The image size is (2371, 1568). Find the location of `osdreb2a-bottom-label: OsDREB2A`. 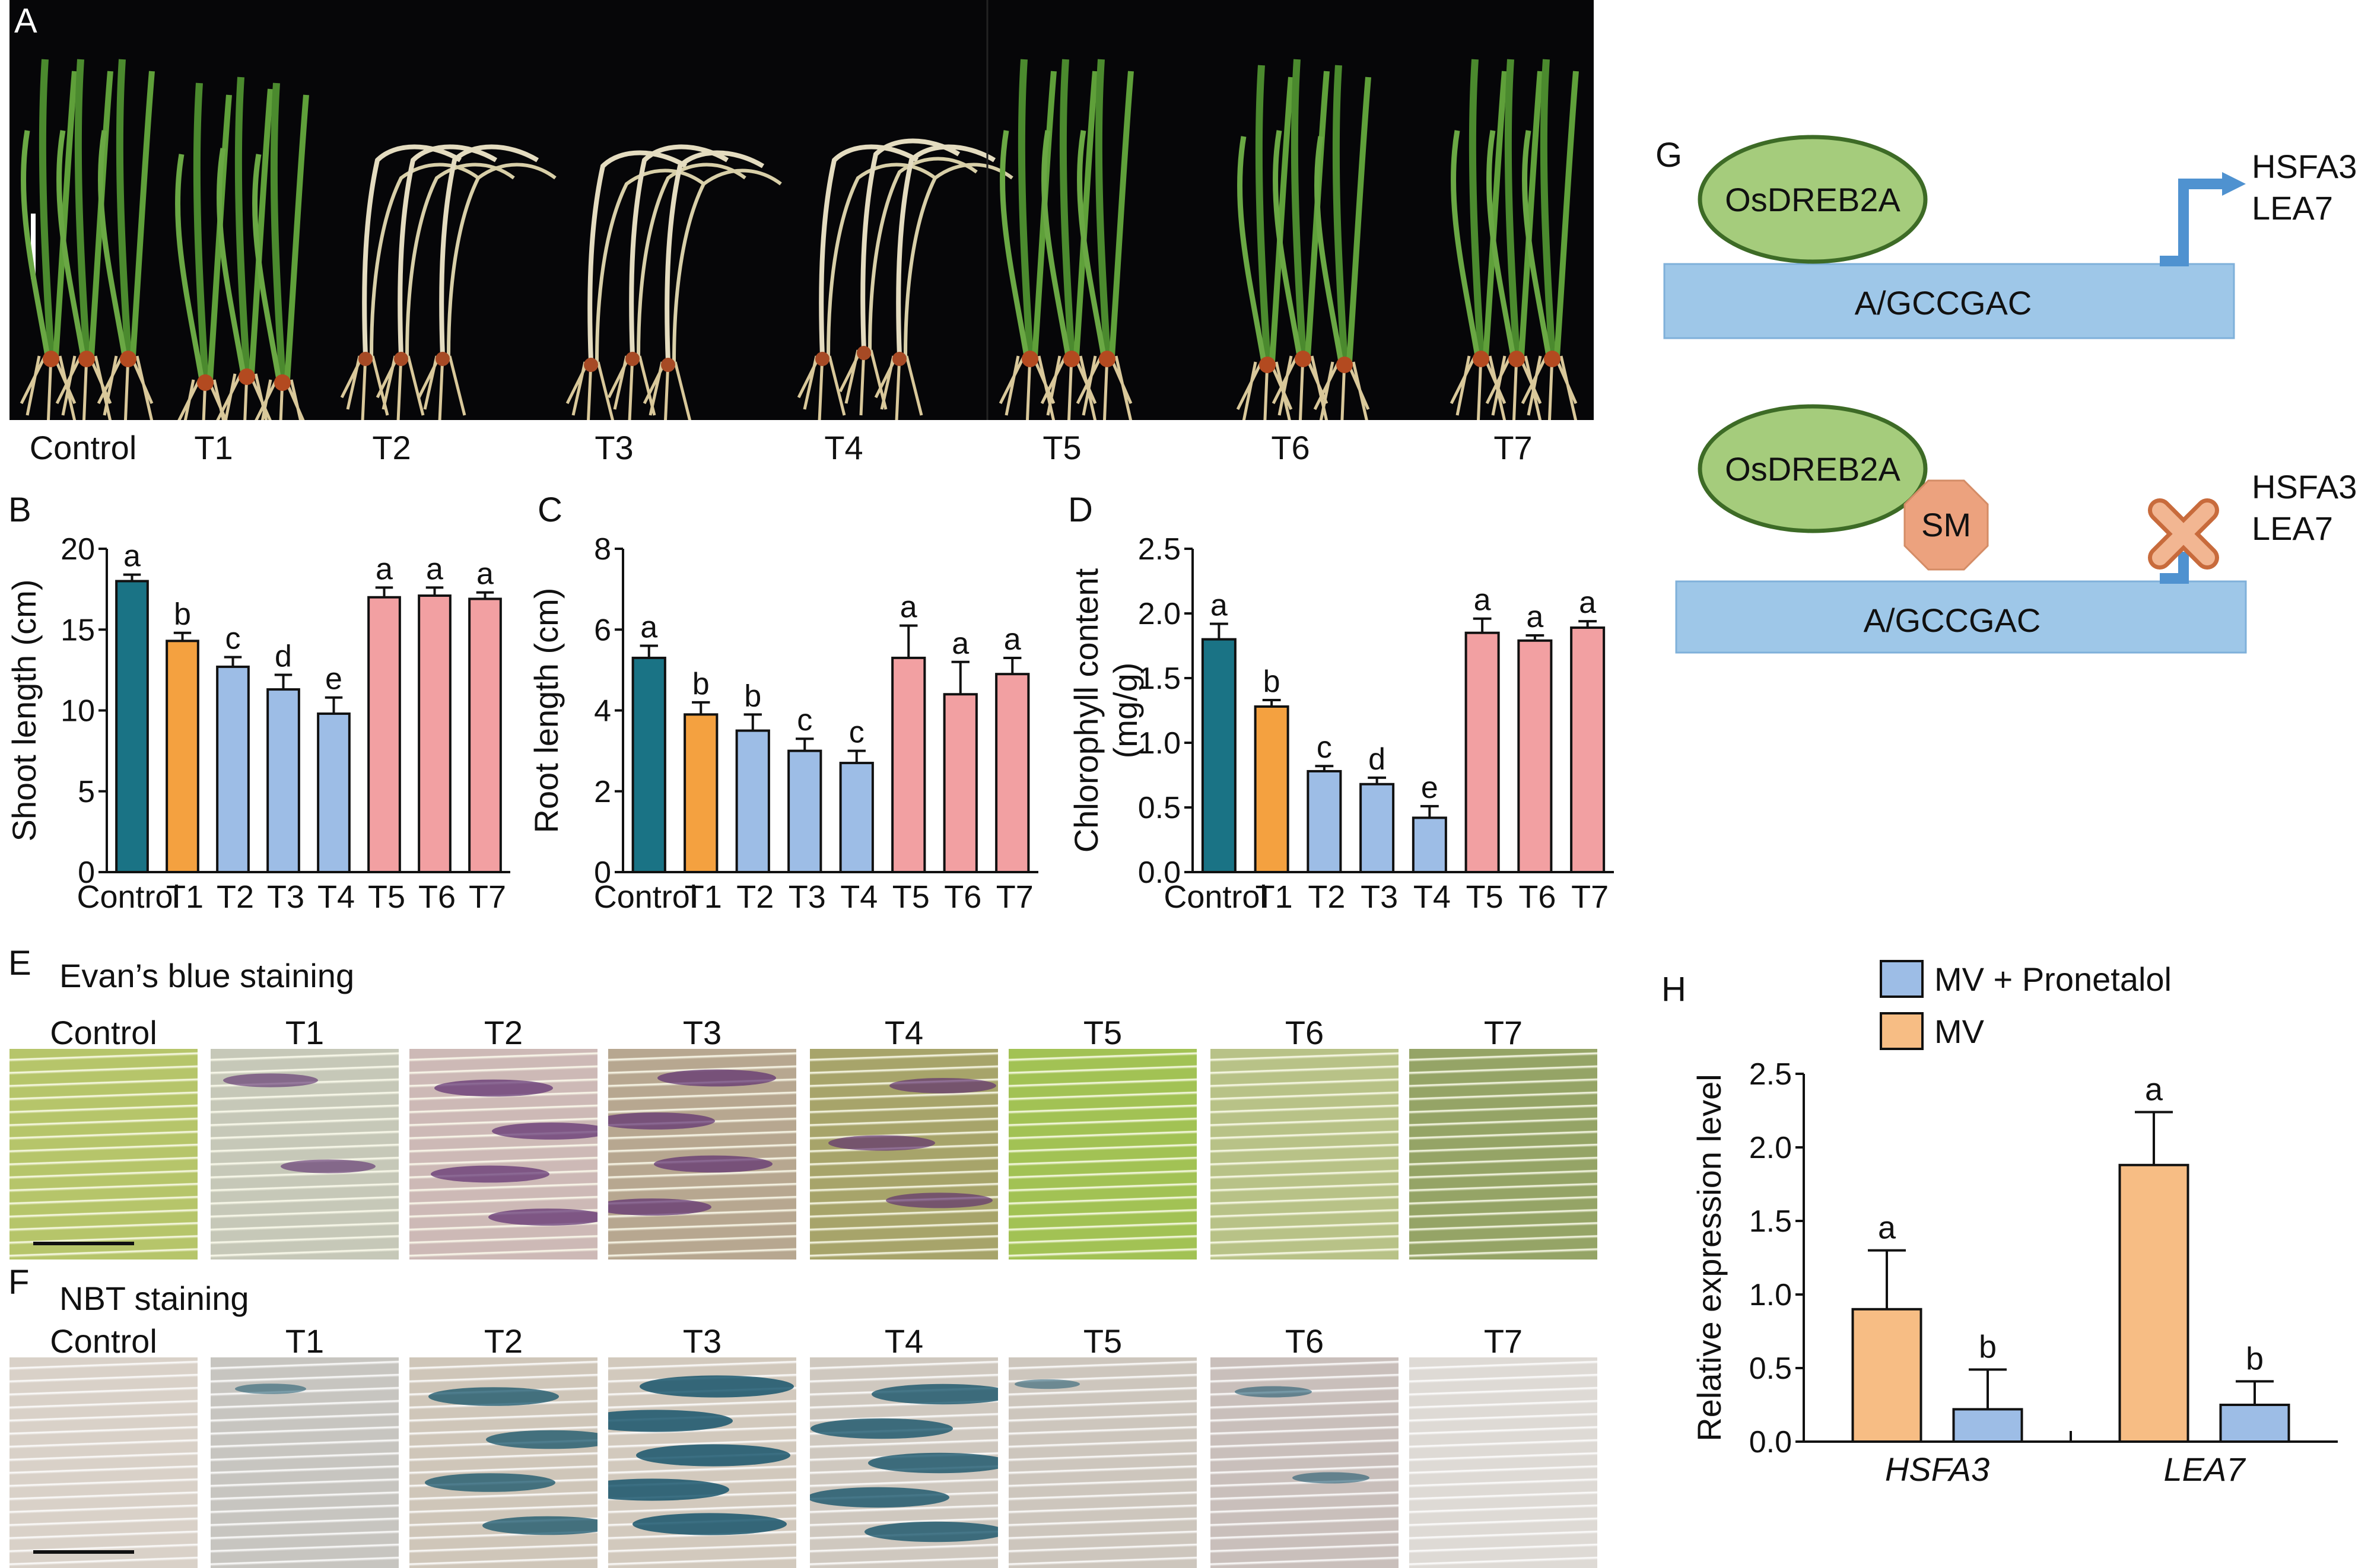

osdreb2a-bottom-label: OsDREB2A is located at coordinates (1812, 469).